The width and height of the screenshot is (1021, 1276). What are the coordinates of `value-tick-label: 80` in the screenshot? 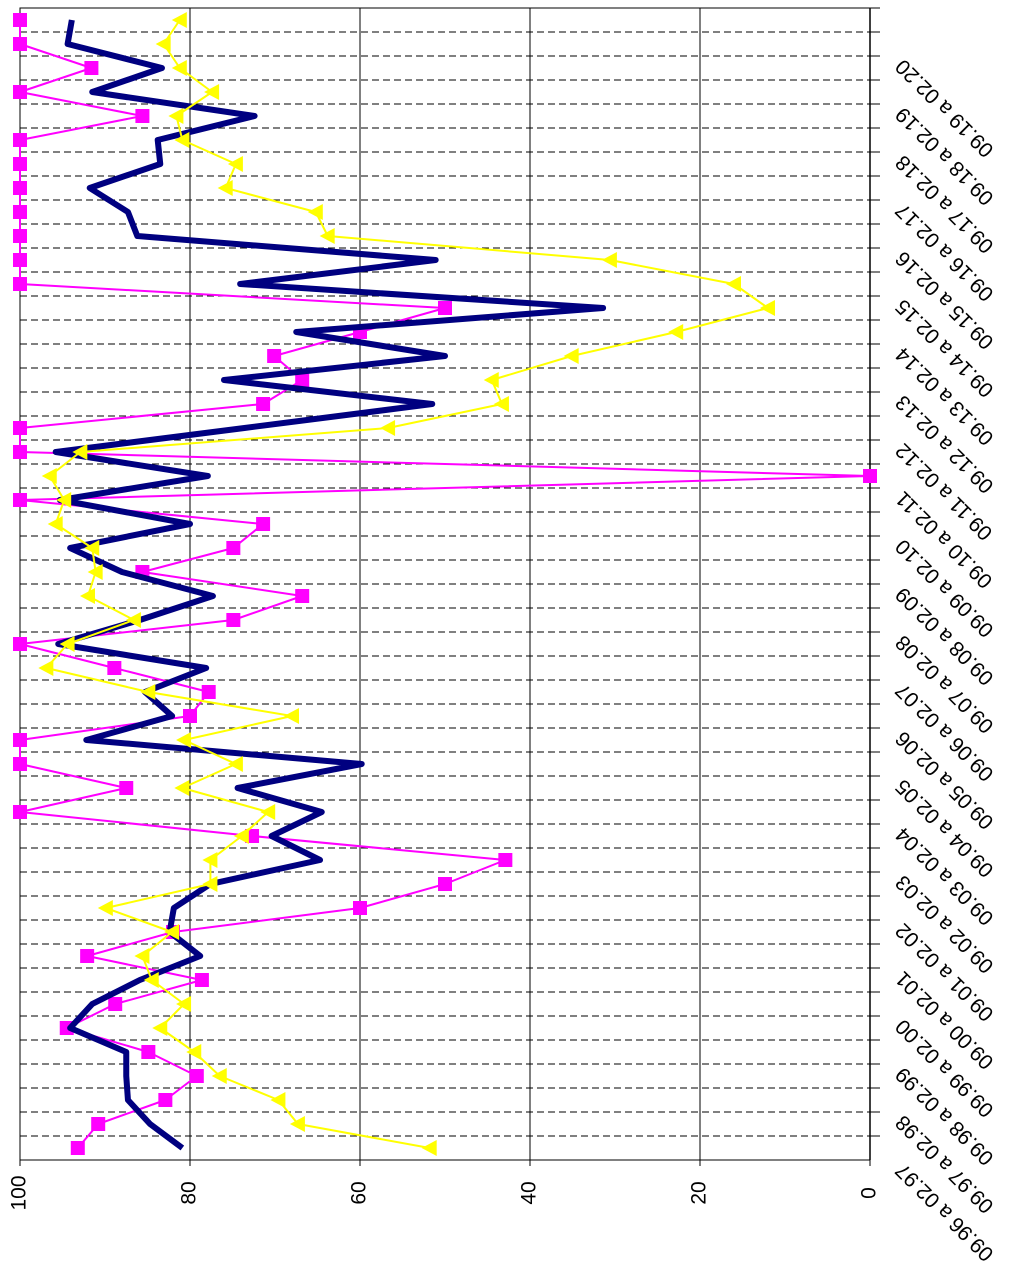 It's located at (189, 1192).